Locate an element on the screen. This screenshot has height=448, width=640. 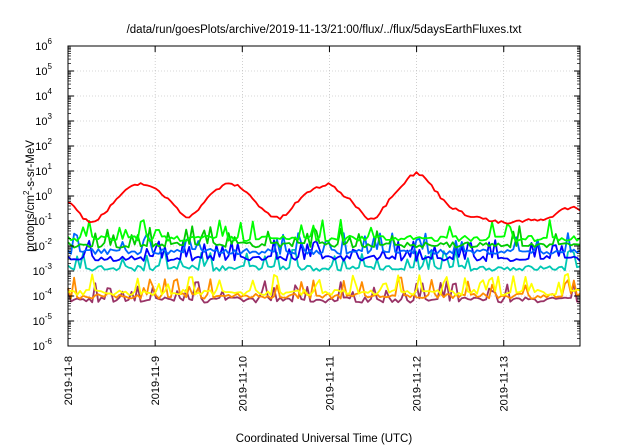
x-tick-label: 2019-11-11 is located at coordinates (330, 383).